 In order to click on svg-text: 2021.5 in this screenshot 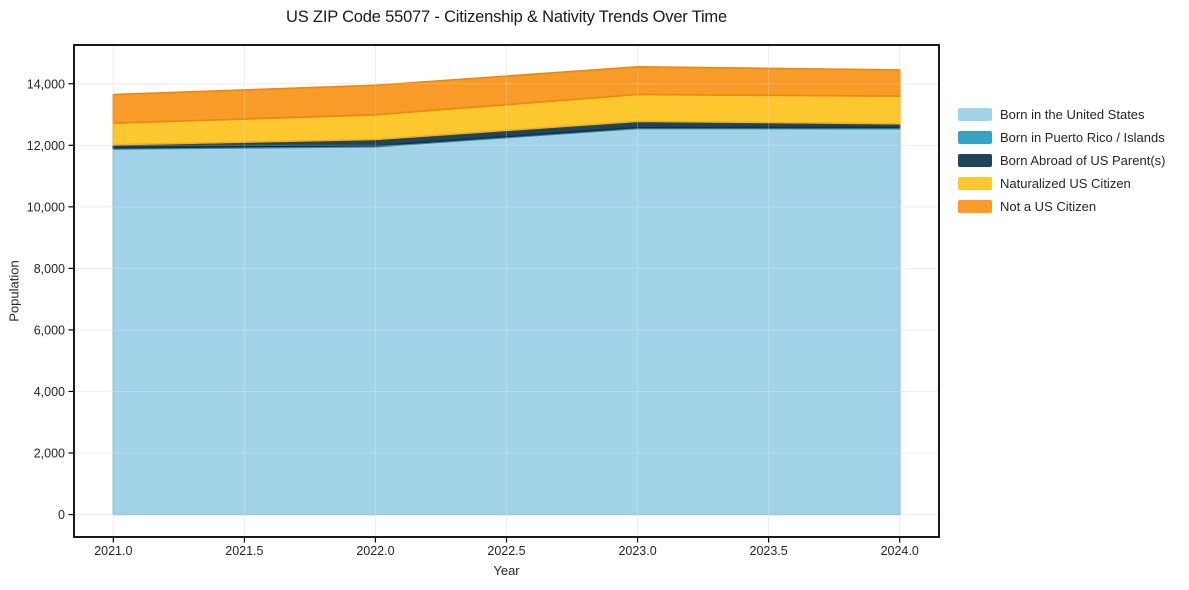, I will do `click(244, 551)`.